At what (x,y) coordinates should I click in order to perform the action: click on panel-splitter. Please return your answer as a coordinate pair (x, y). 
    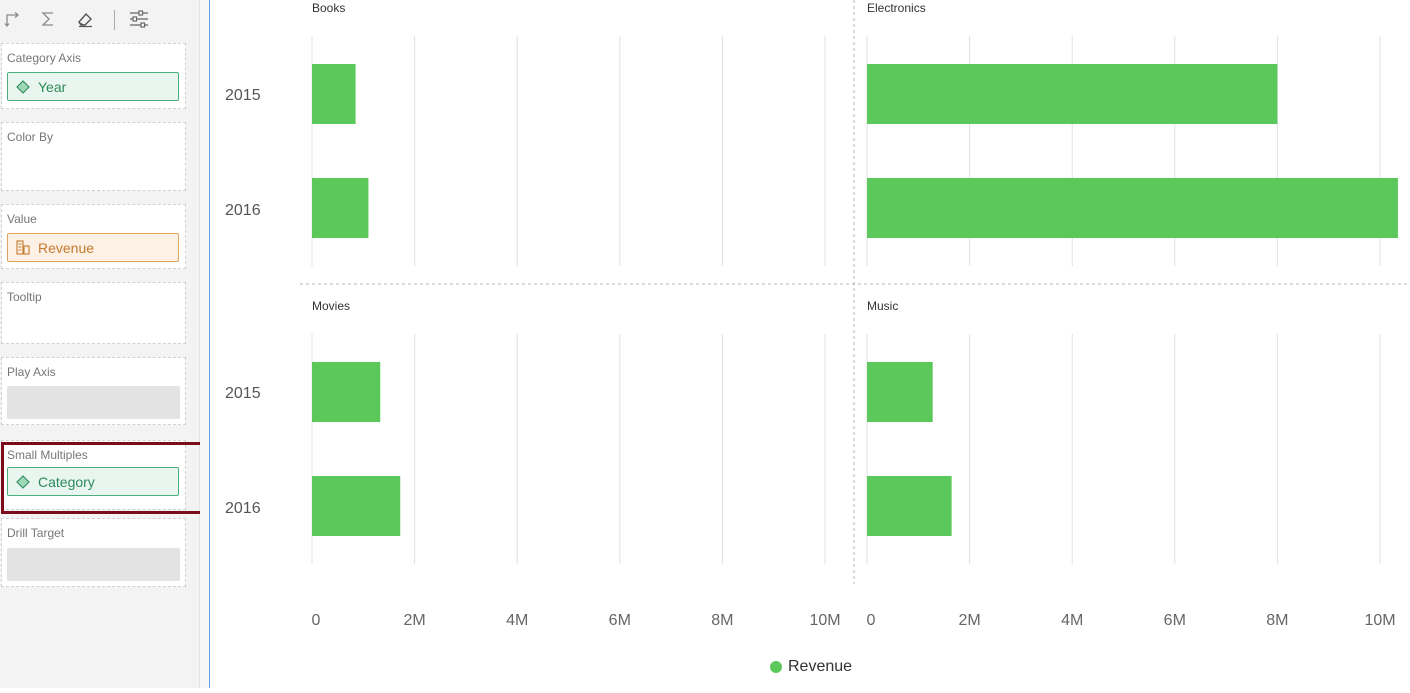
    Looking at the image, I should click on (205, 344).